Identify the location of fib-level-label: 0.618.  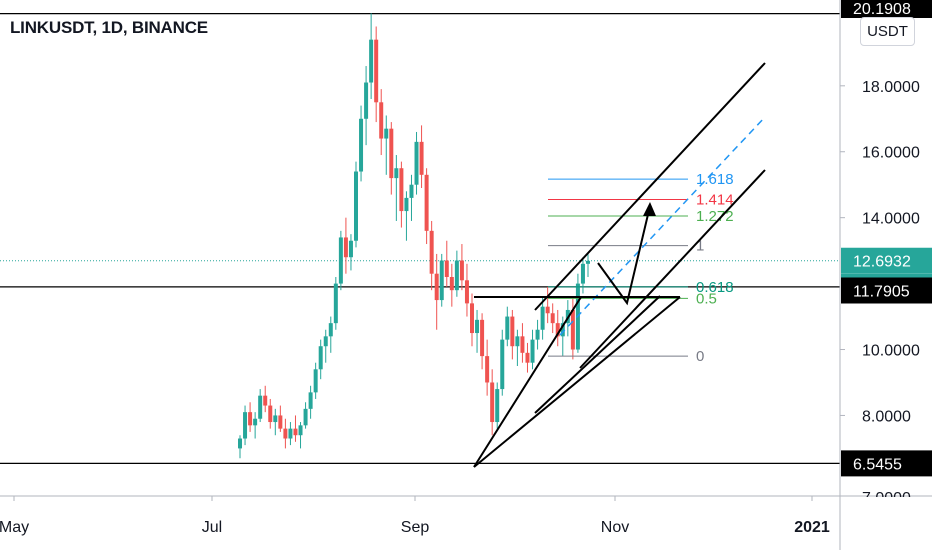
(715, 287).